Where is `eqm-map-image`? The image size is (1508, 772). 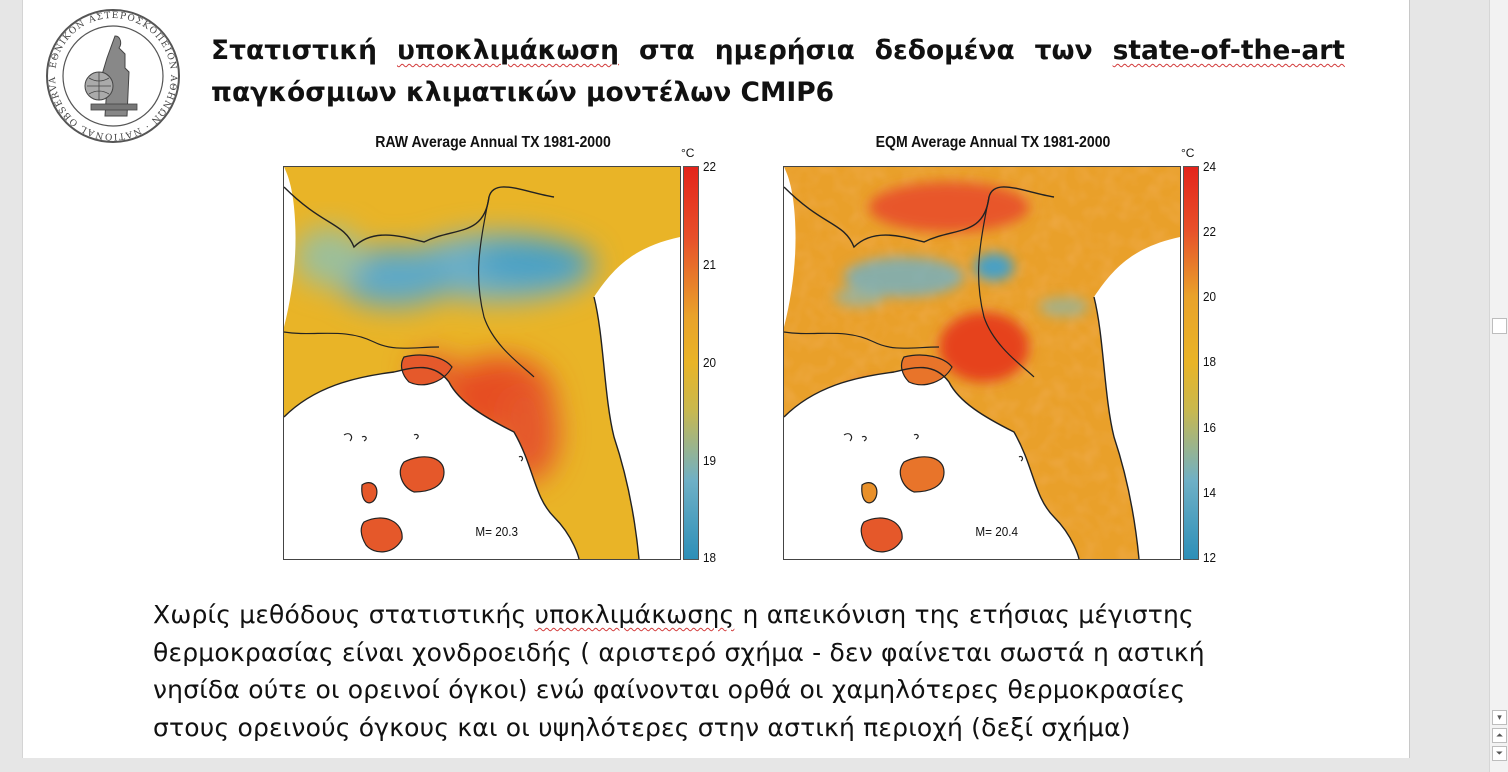
eqm-map-image is located at coordinates (982, 363).